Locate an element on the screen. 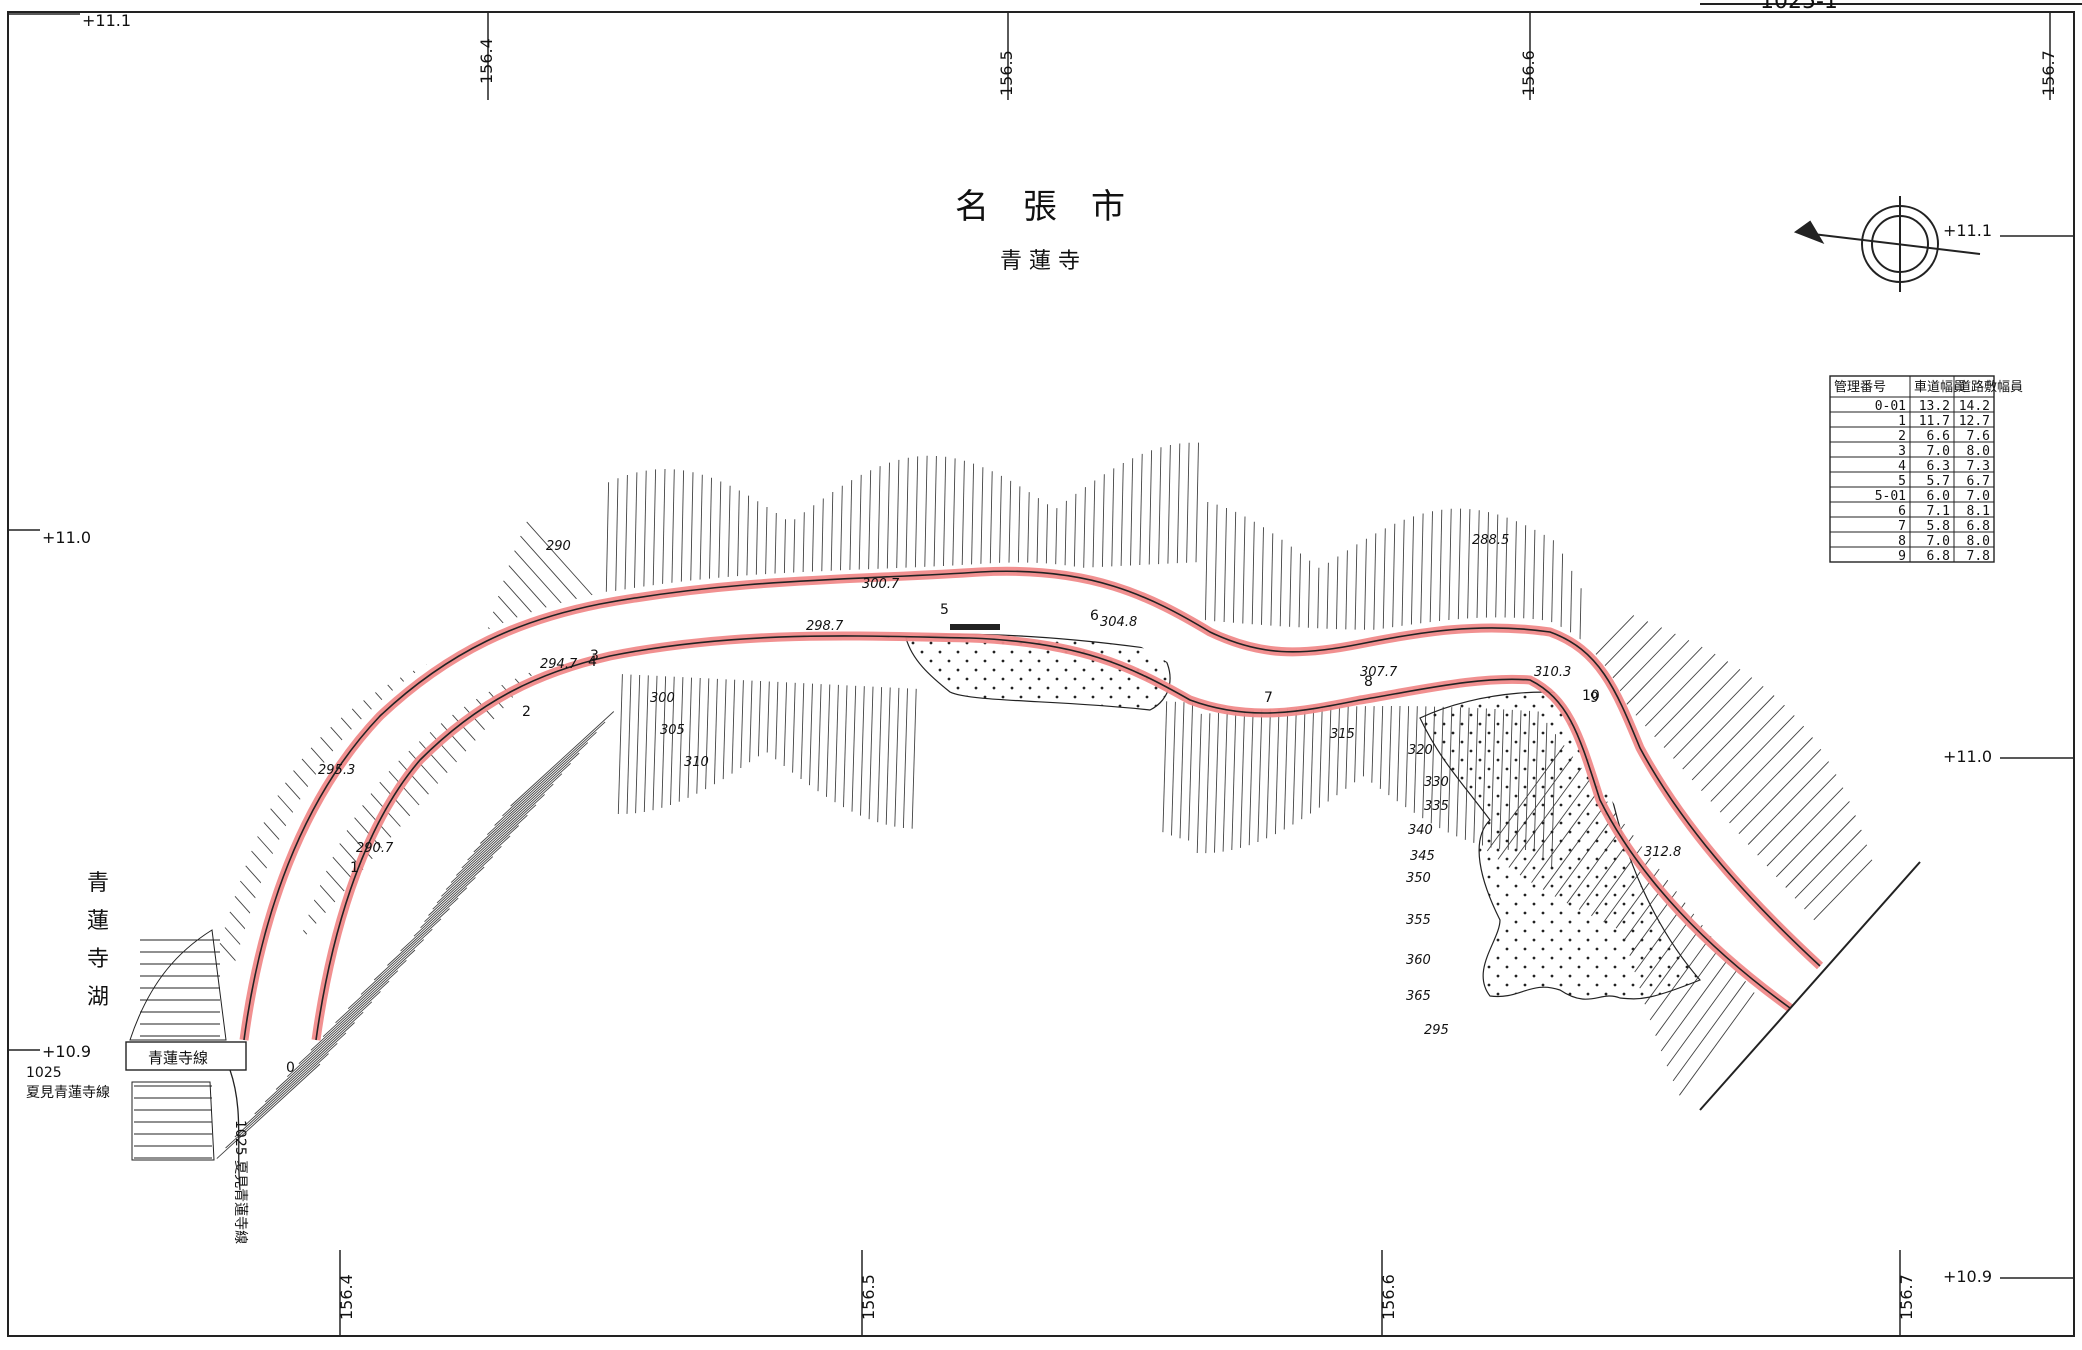 The height and width of the screenshot is (1350, 2082). header-partial-text: 1025-1 is located at coordinates (1799, 7).